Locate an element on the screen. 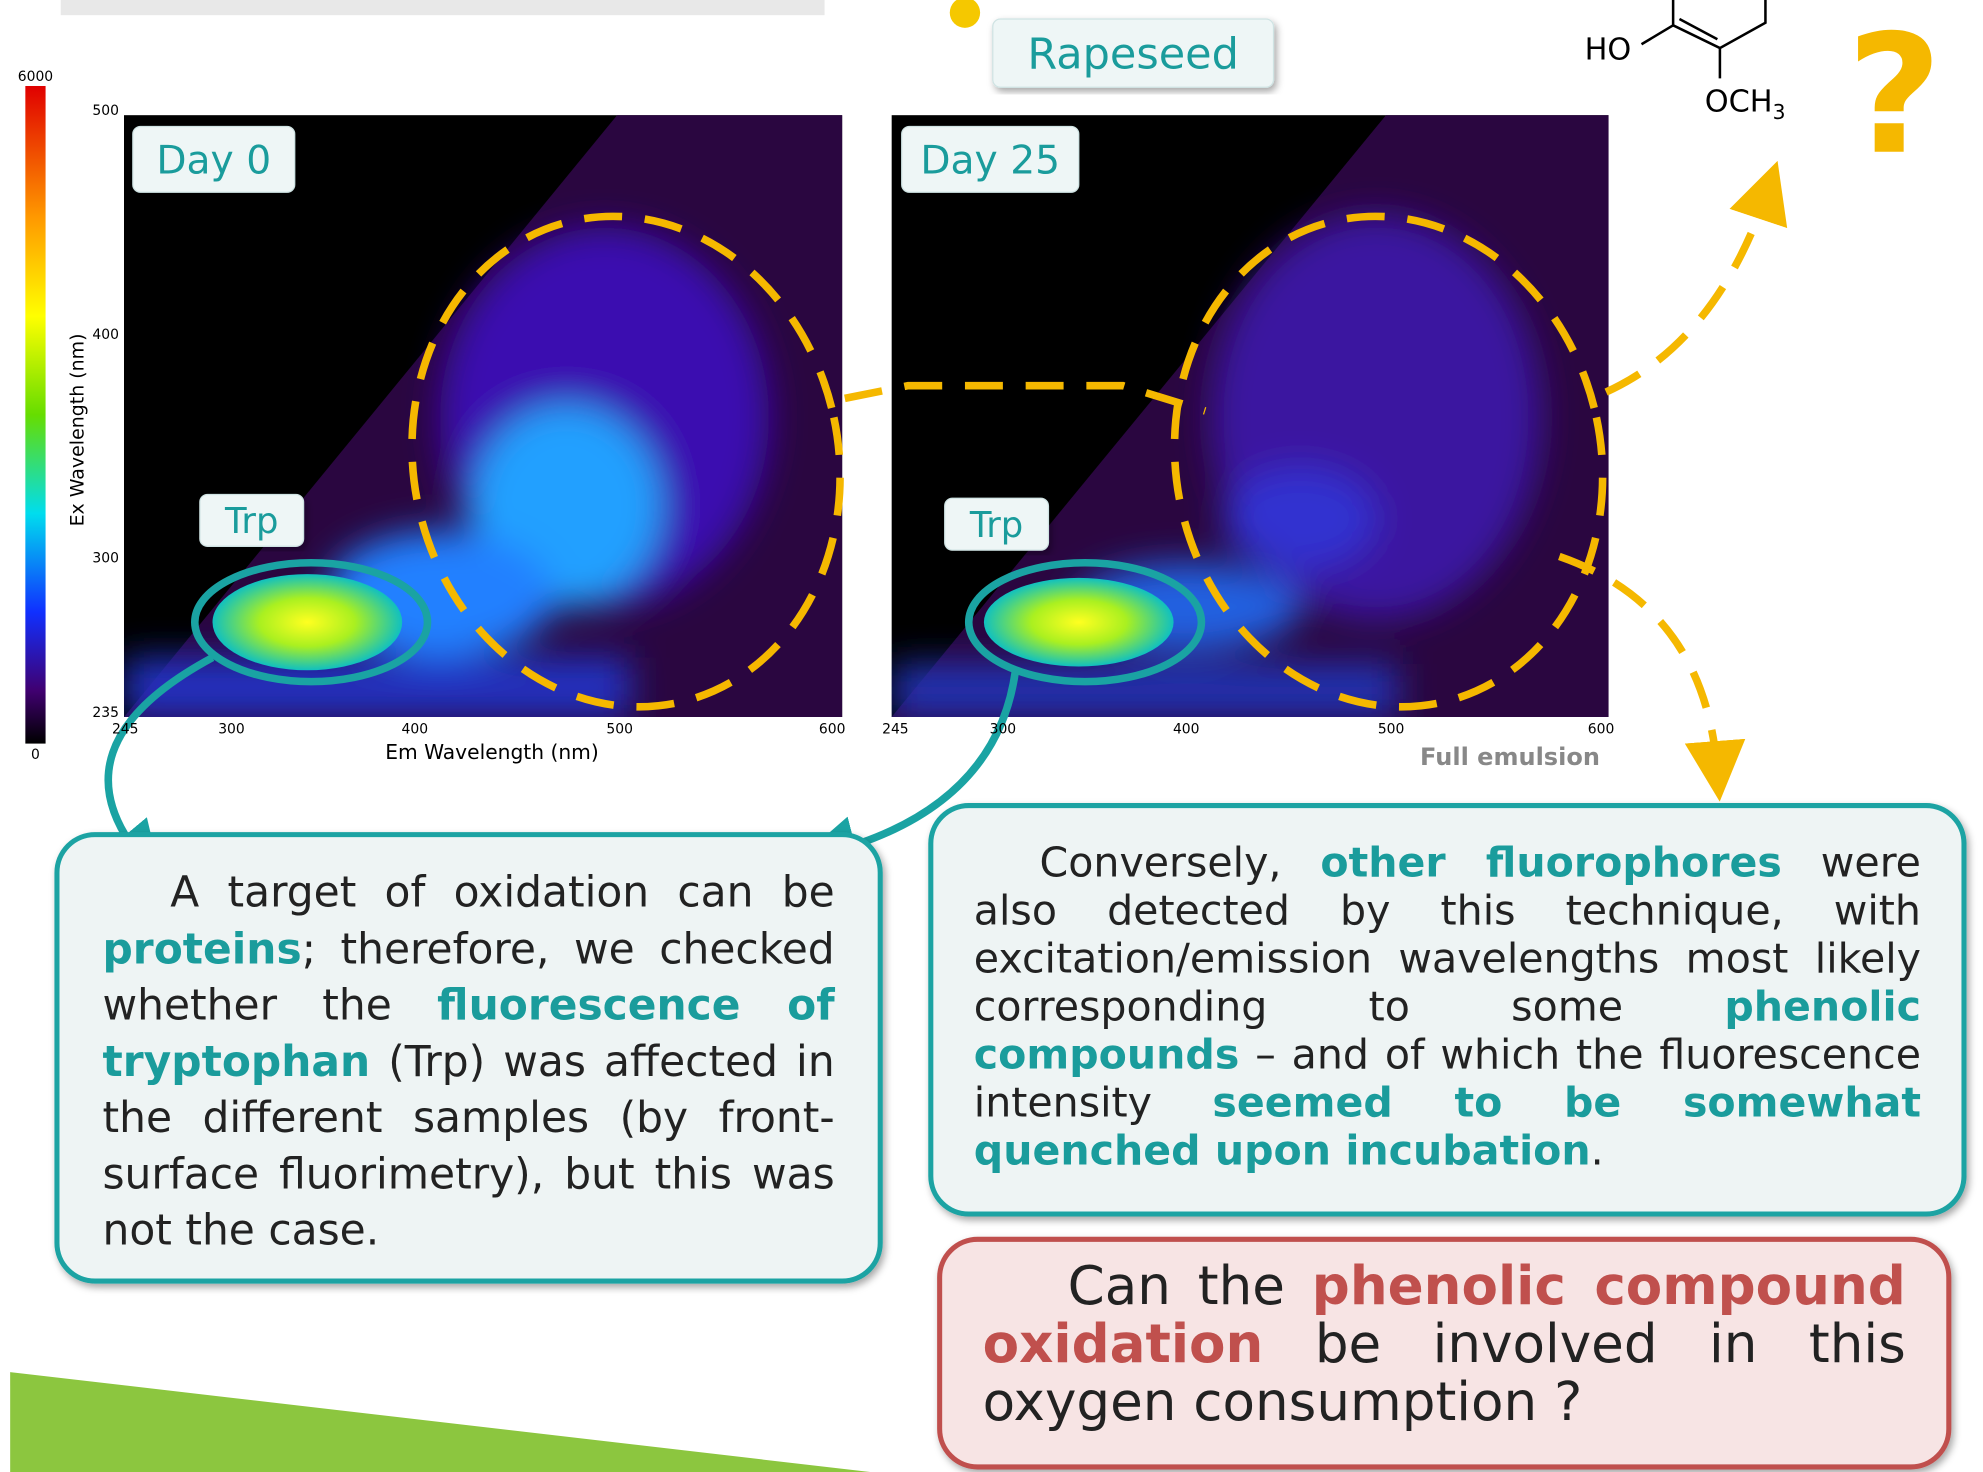 The width and height of the screenshot is (1983, 1472). flower-icon is located at coordinates (965, 14).